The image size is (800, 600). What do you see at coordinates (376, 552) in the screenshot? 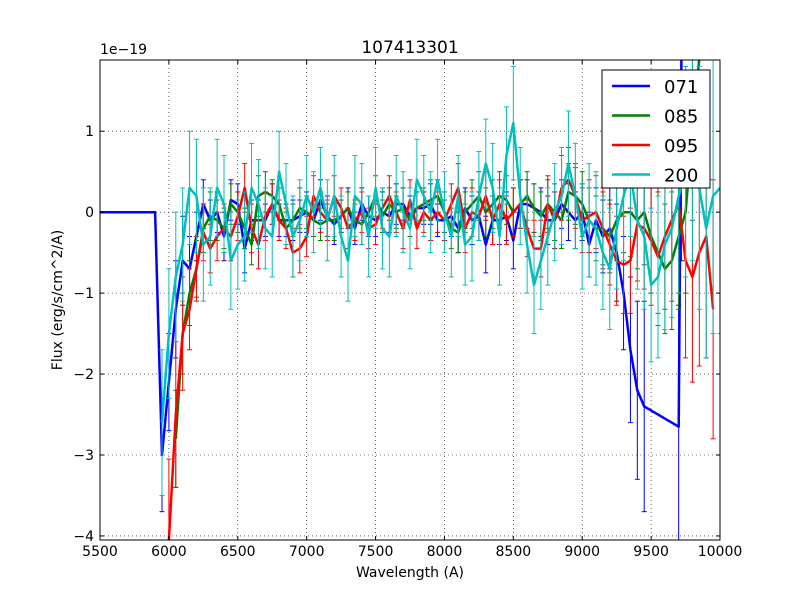
I see `x-tick-label: 7500` at bounding box center [376, 552].